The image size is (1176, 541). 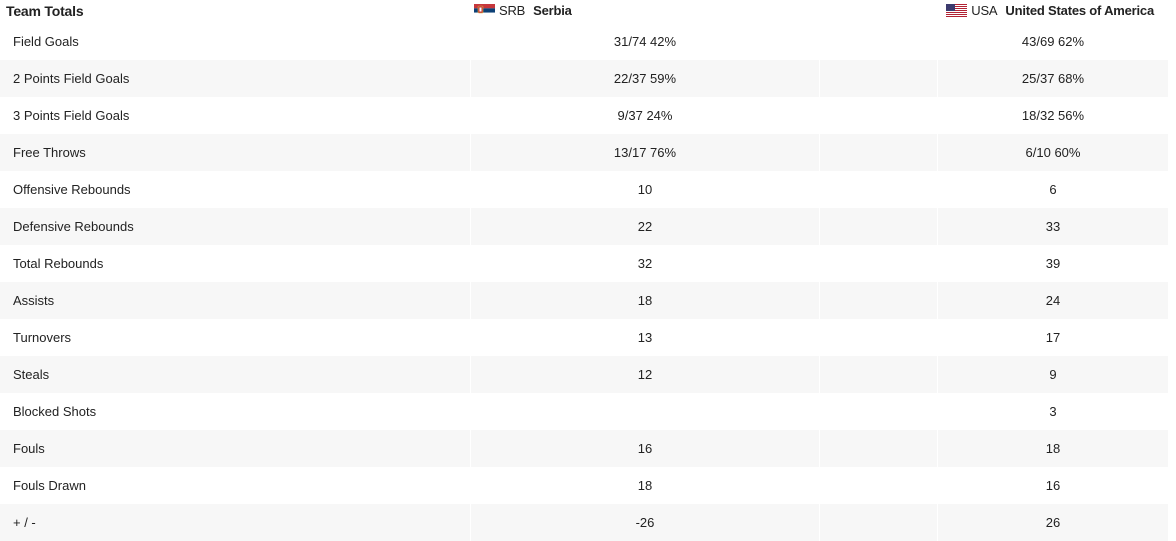 I want to click on srb-value: 13/17 76%, so click(x=645, y=152).